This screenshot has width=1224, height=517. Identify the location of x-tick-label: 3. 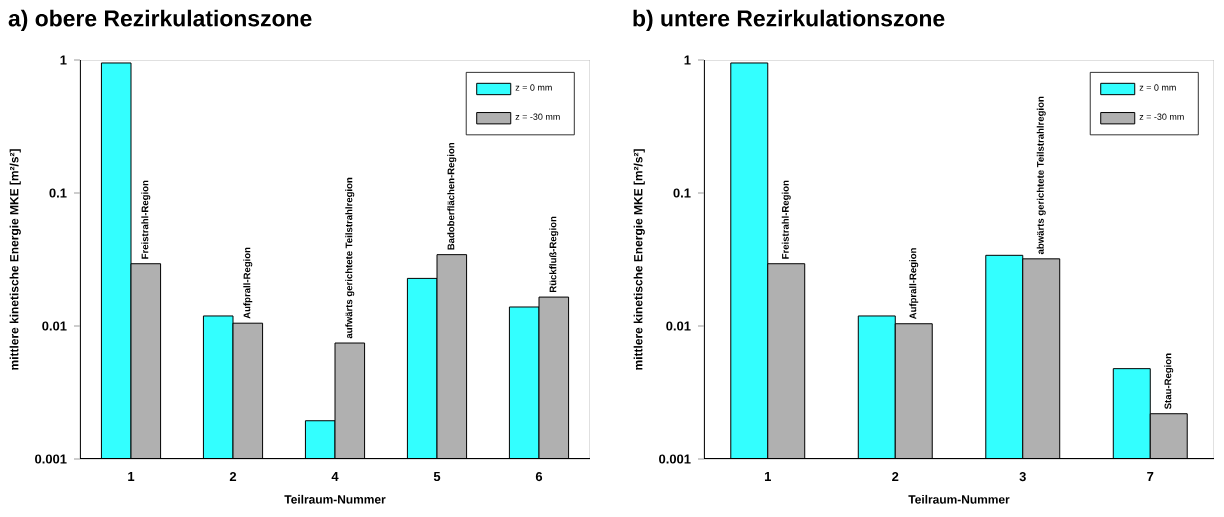
(1022, 477).